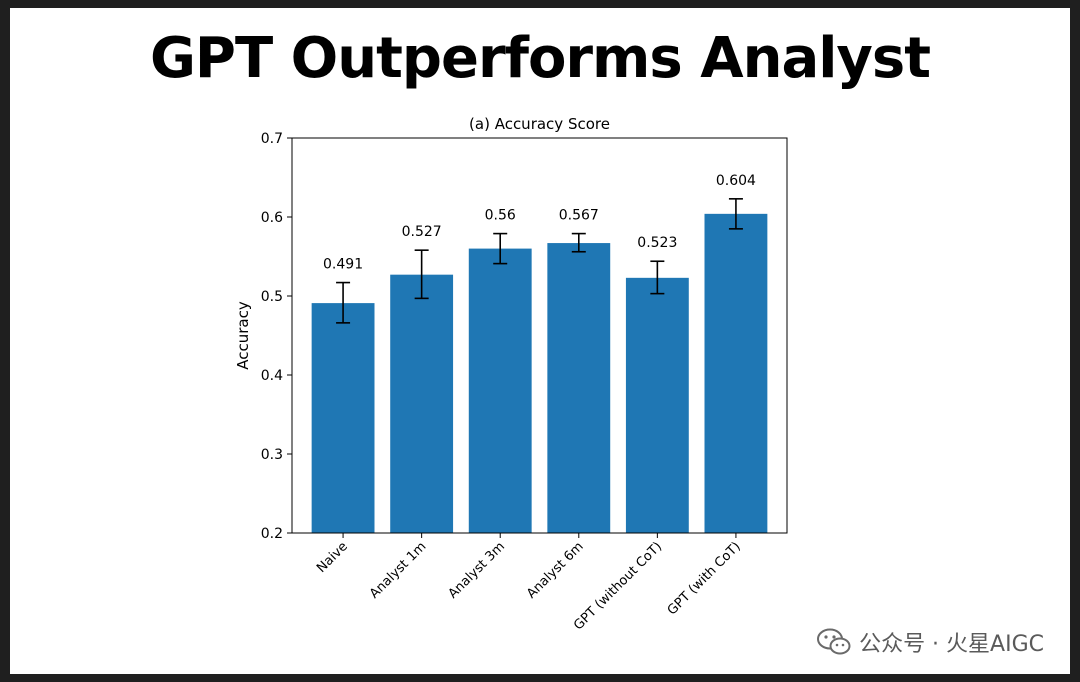 This screenshot has width=1080, height=682. What do you see at coordinates (555, 570) in the screenshot?
I see `x-tick-label: Analyst 6m` at bounding box center [555, 570].